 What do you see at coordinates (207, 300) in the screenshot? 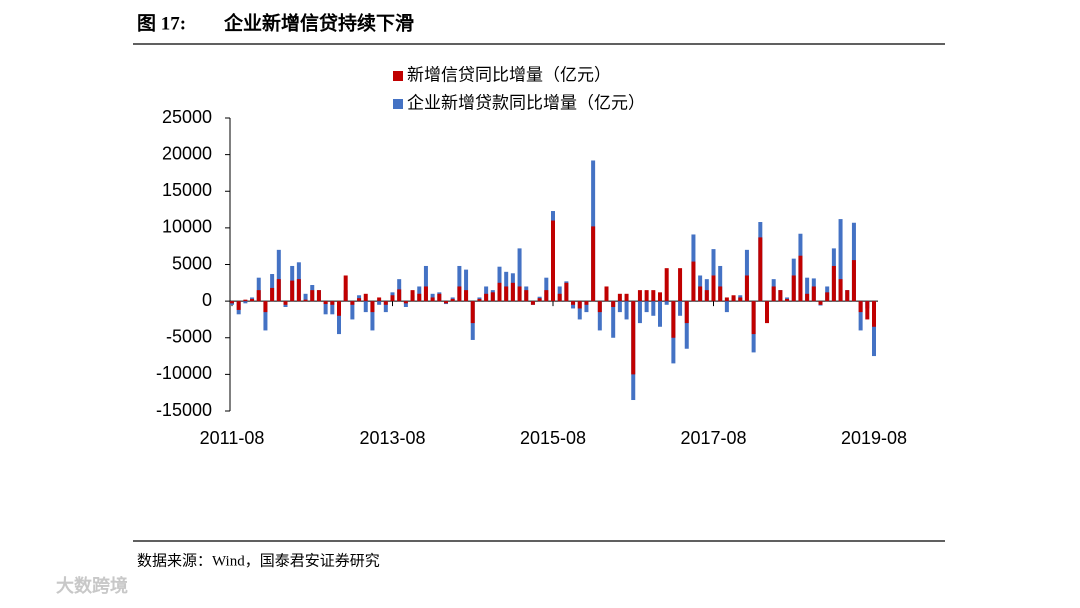
I see `y-tick-label: 0` at bounding box center [207, 300].